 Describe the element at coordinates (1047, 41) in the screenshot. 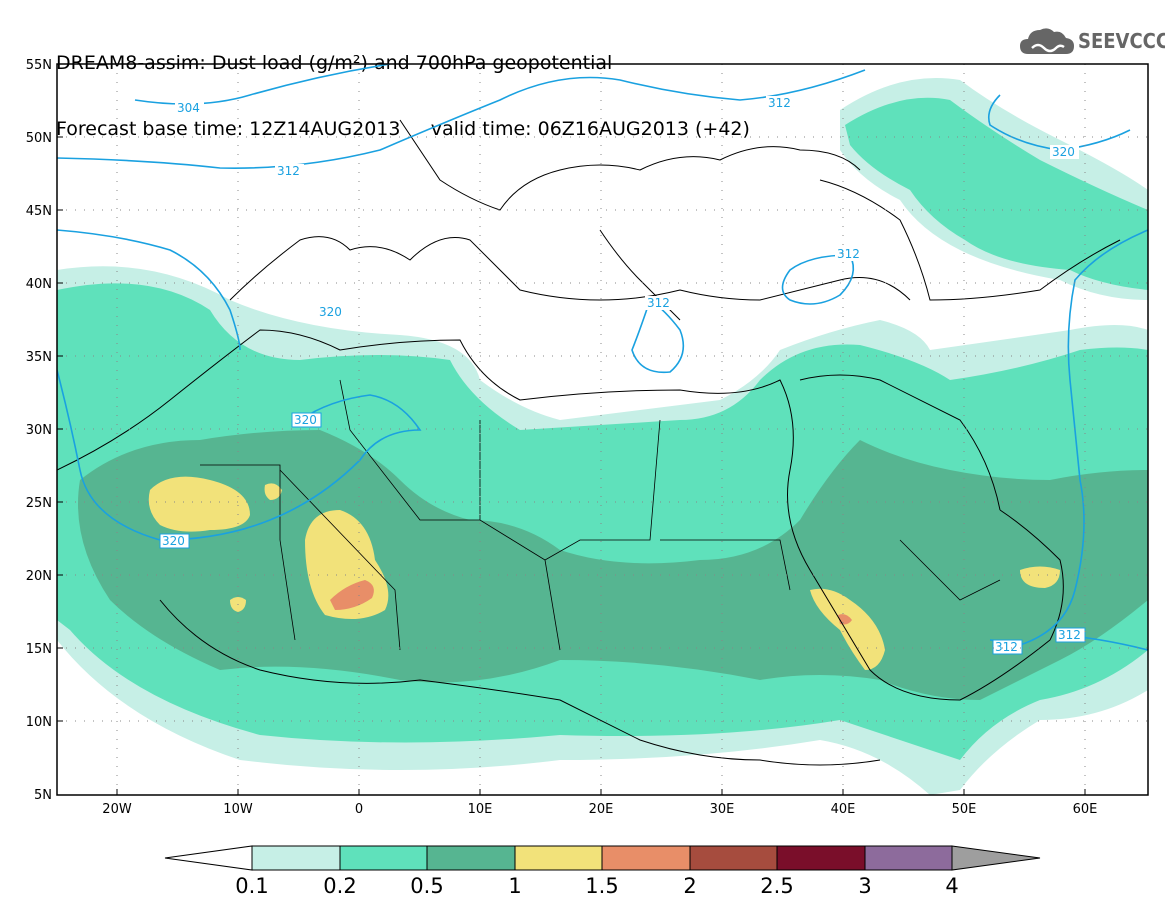

I see `cloud-logo-icon` at that location.